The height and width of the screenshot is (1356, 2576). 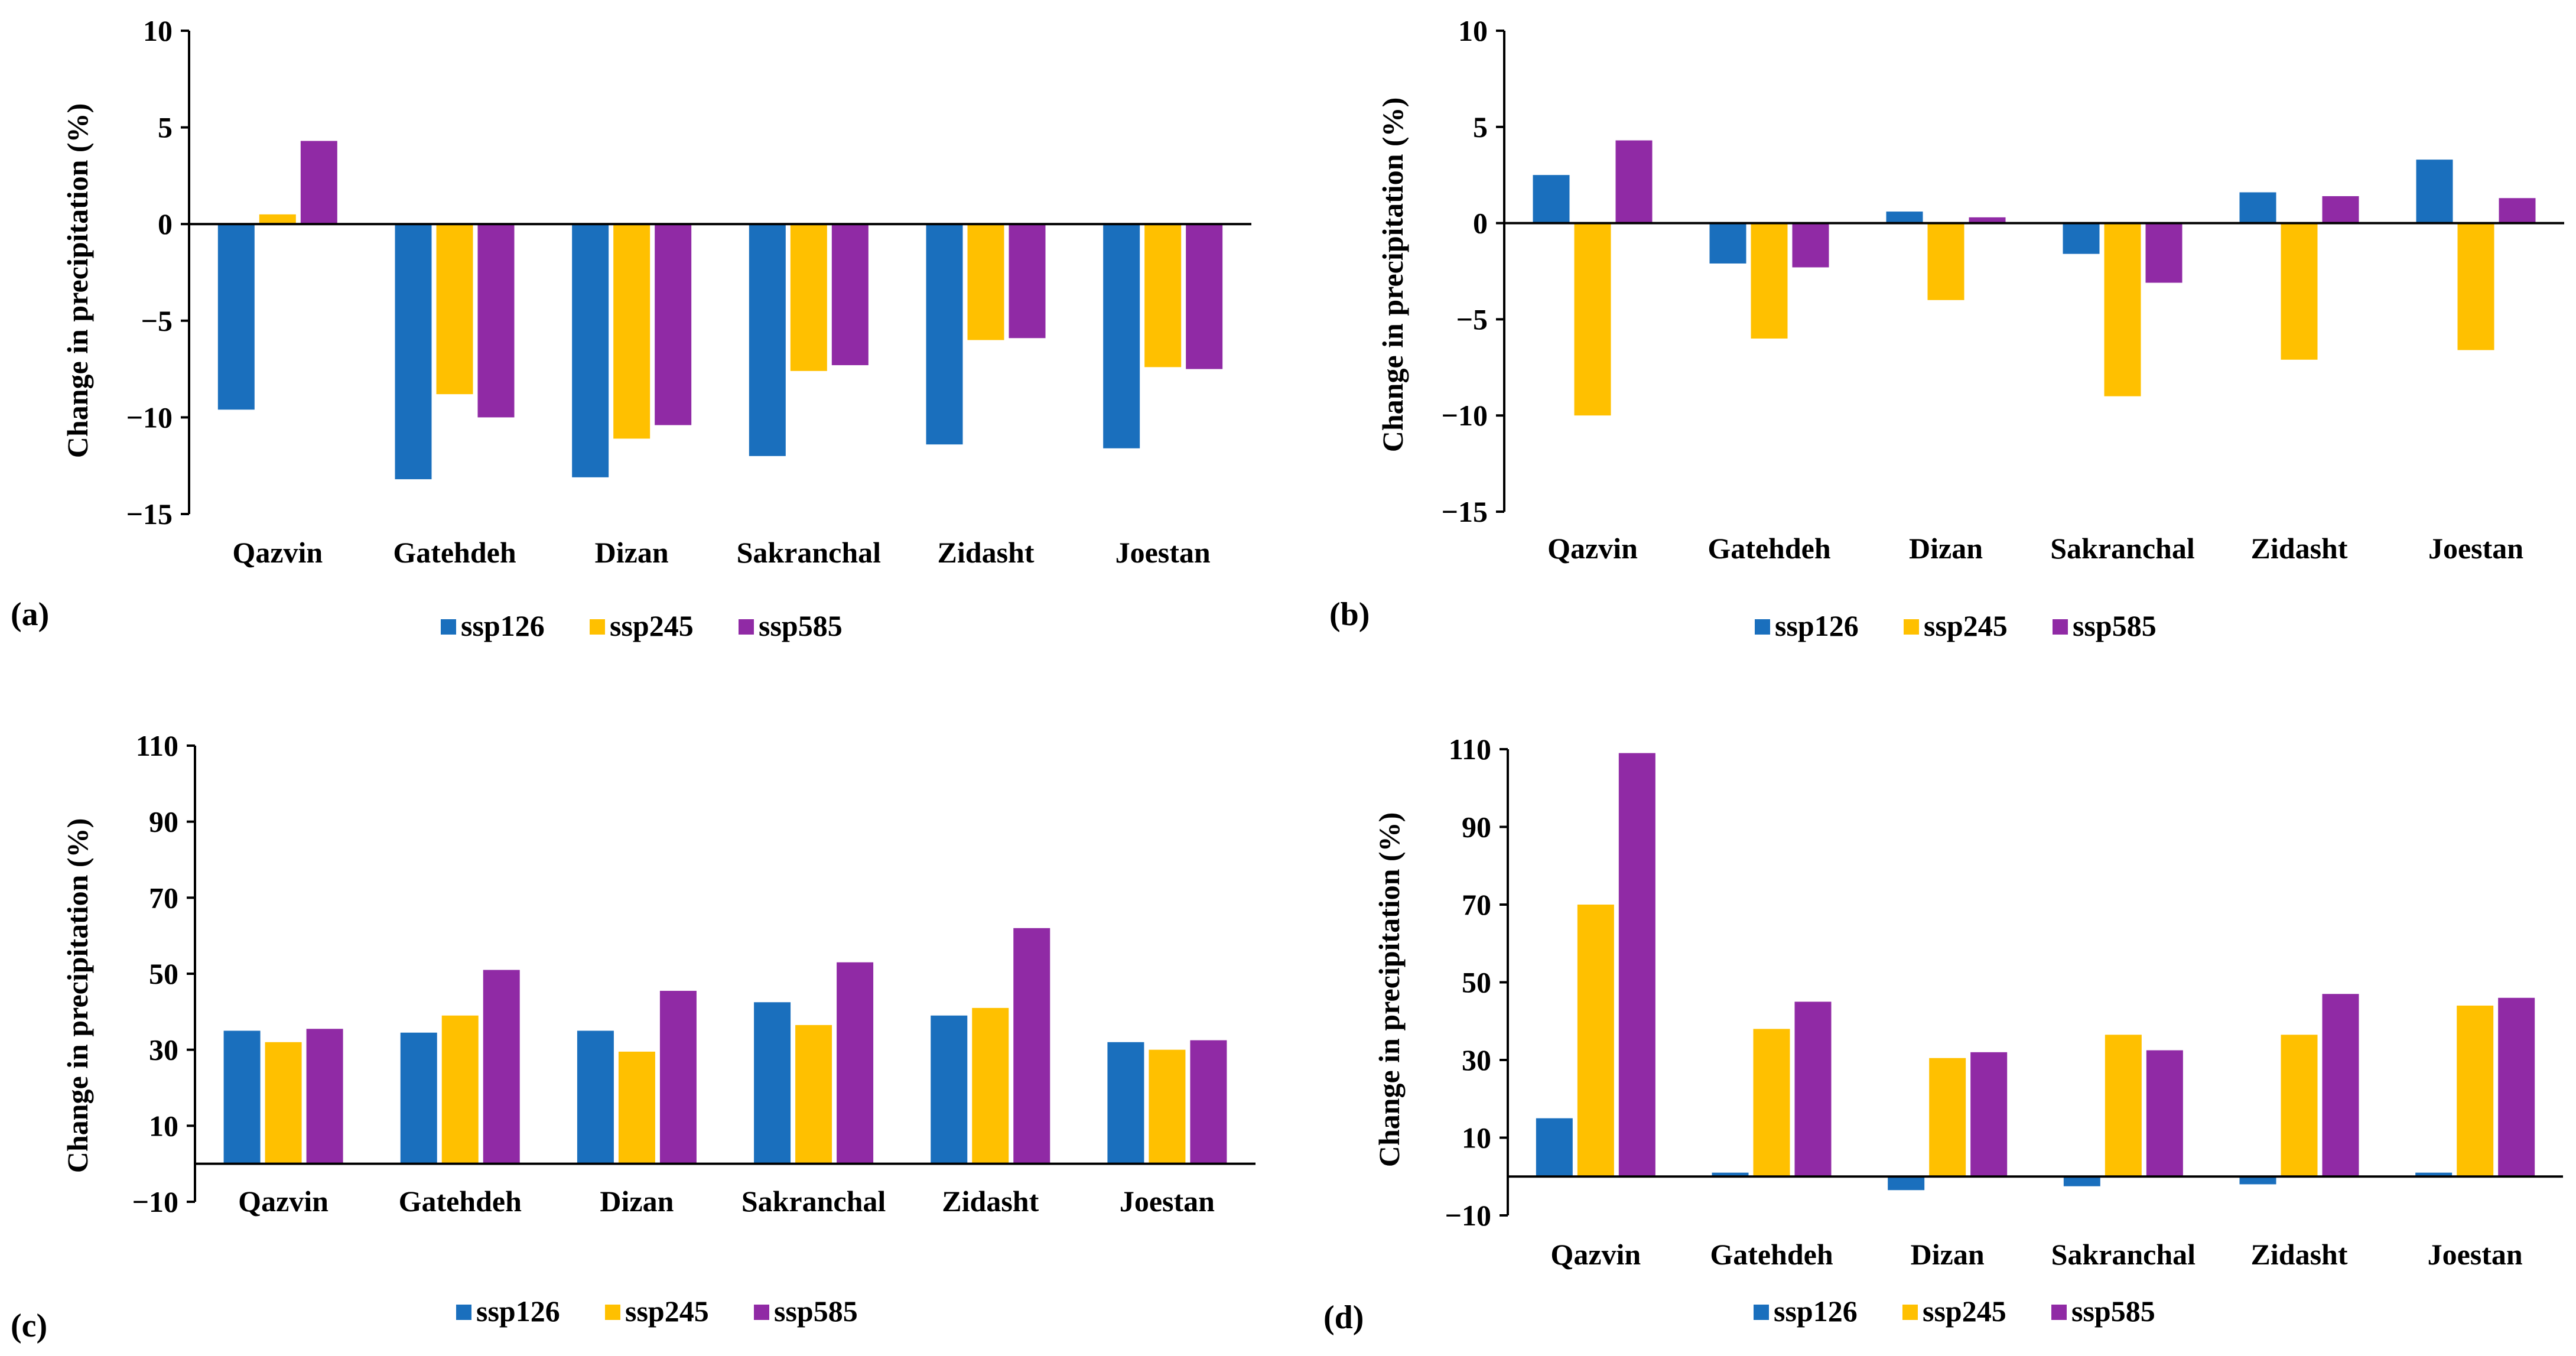 What do you see at coordinates (1350, 614) in the screenshot?
I see `panel-label: (b)` at bounding box center [1350, 614].